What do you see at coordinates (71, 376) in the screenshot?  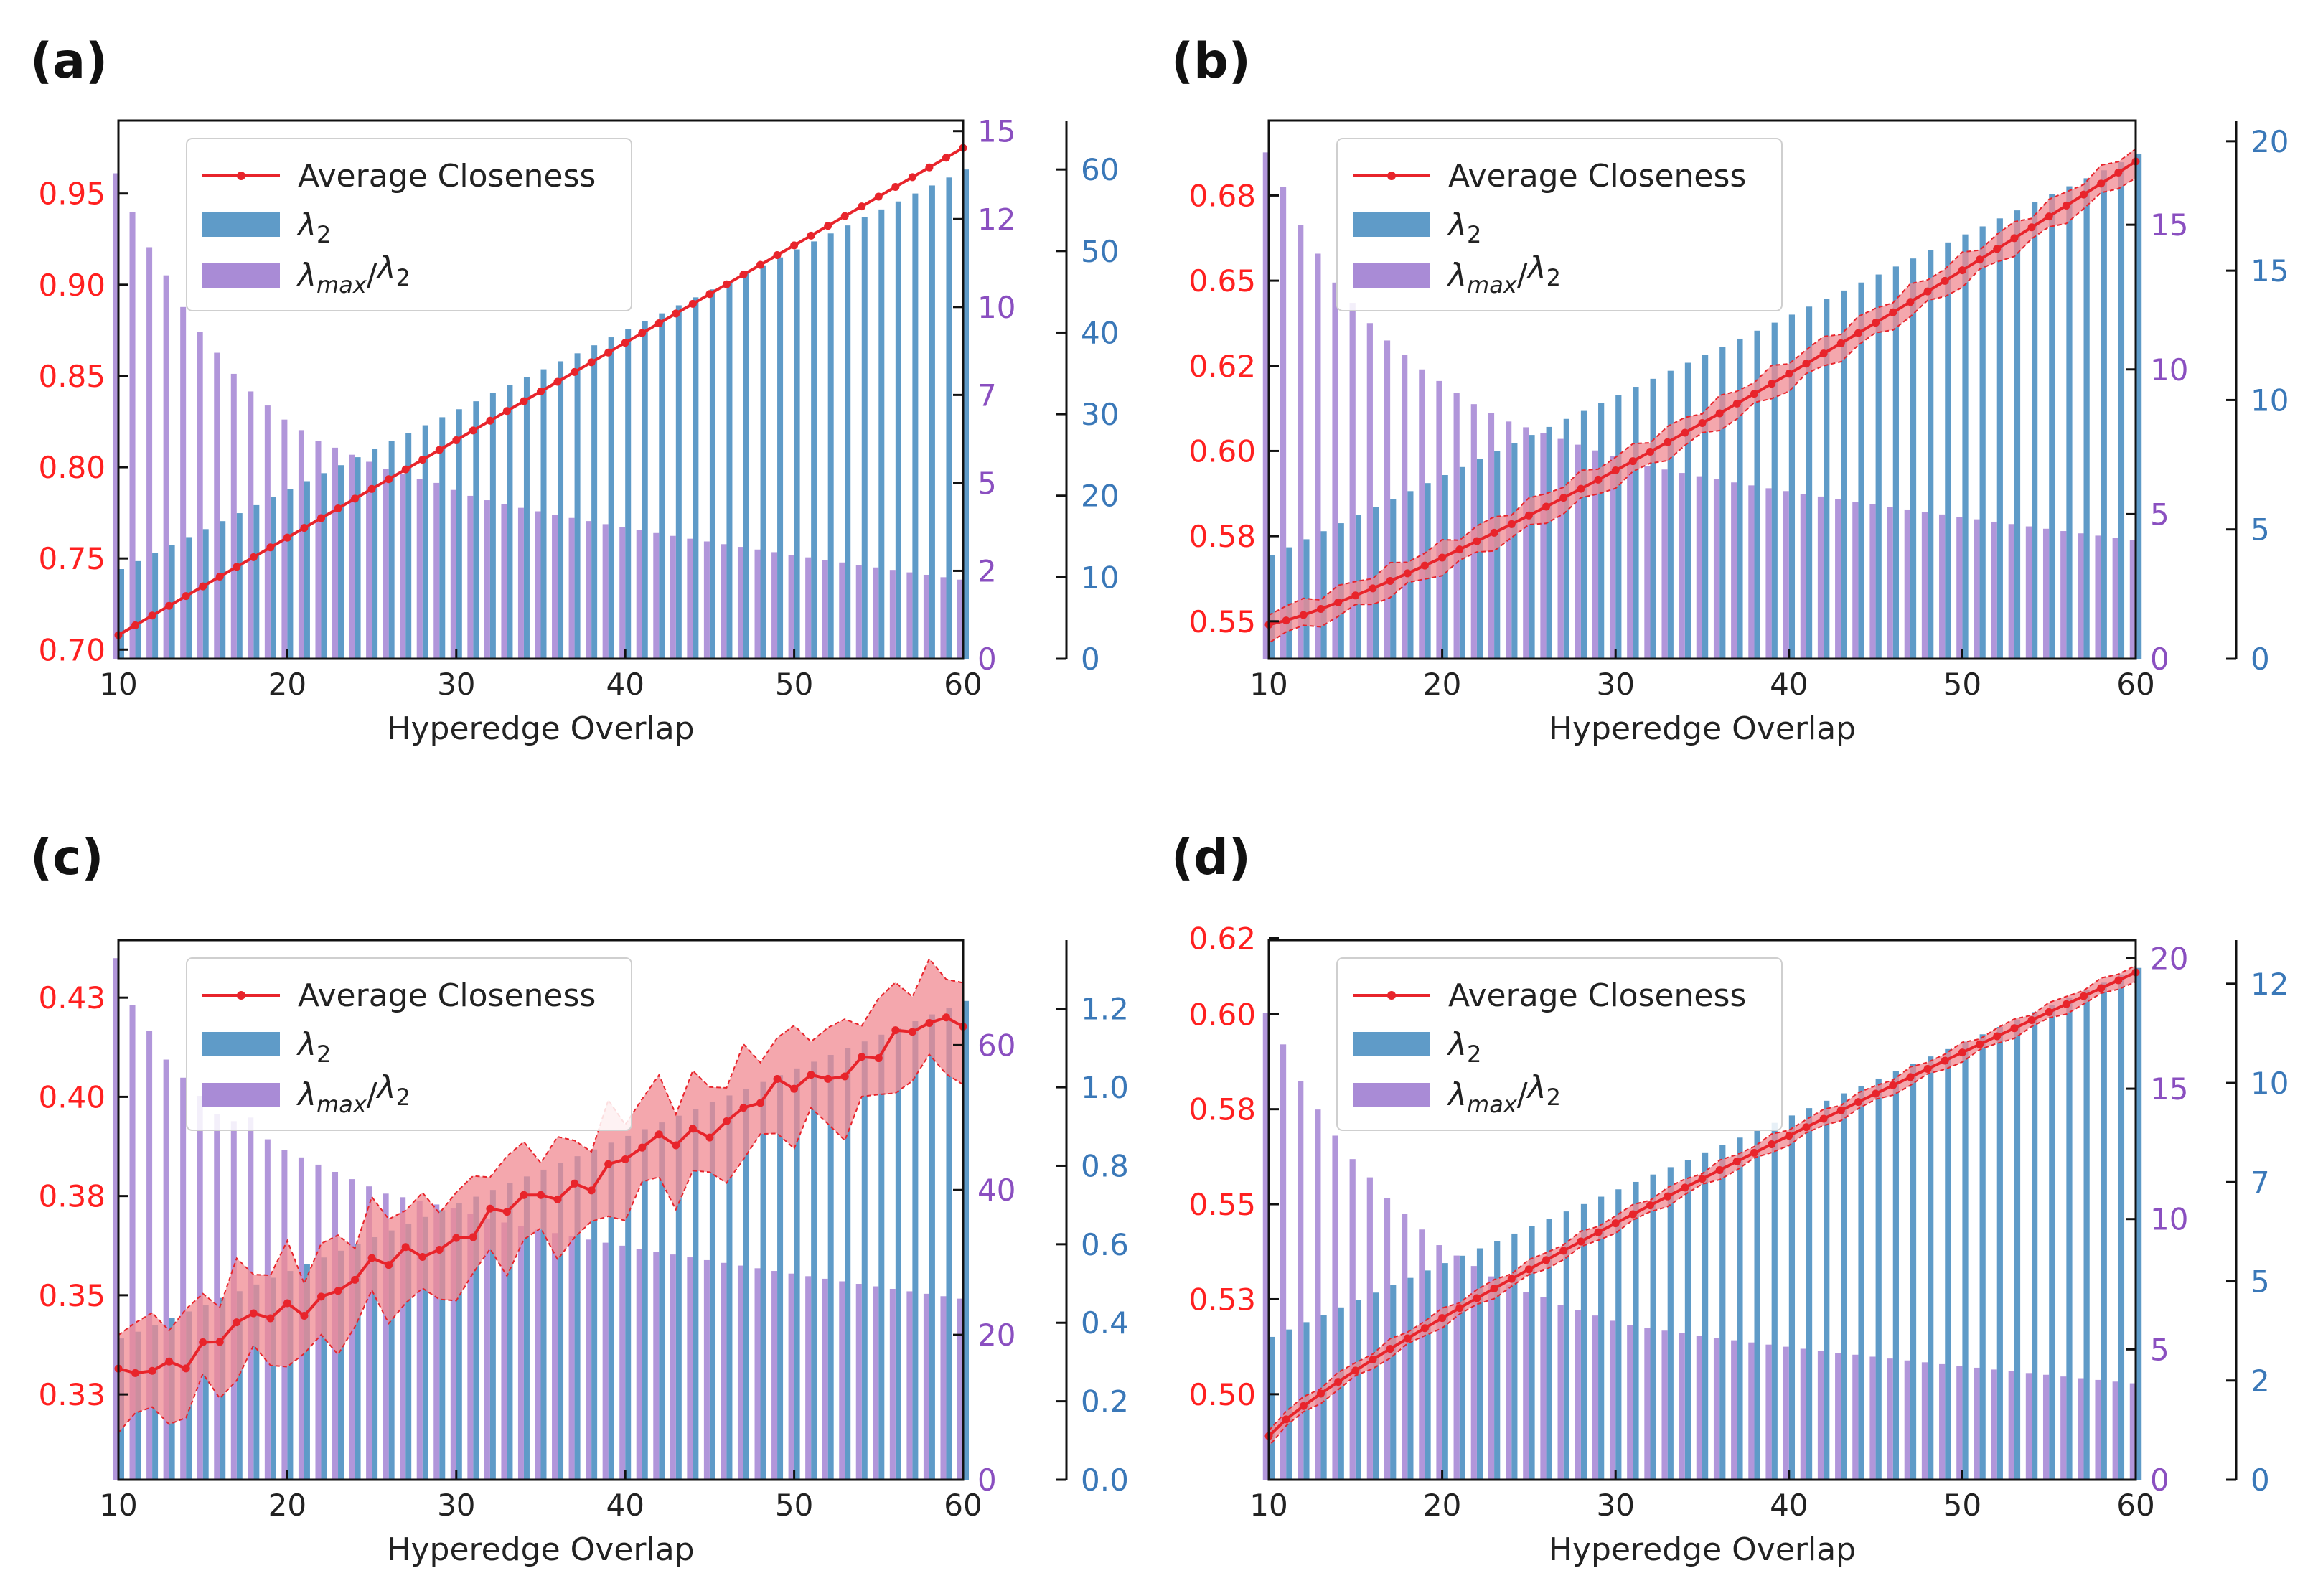 I see `left-tick-label: 0.85` at bounding box center [71, 376].